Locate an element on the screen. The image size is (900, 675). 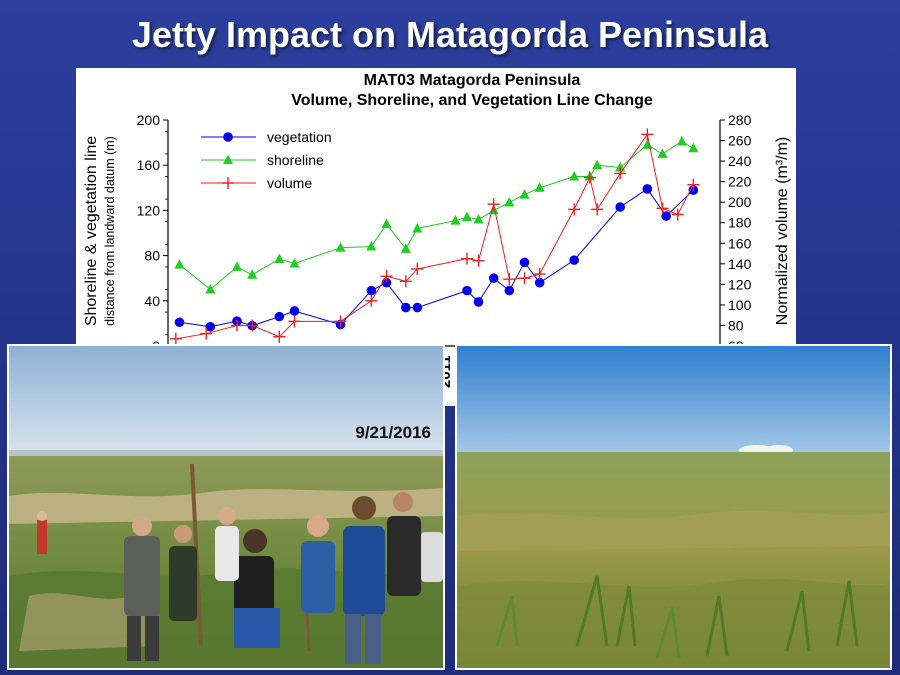
shoreline-series-line is located at coordinates (436, 215).